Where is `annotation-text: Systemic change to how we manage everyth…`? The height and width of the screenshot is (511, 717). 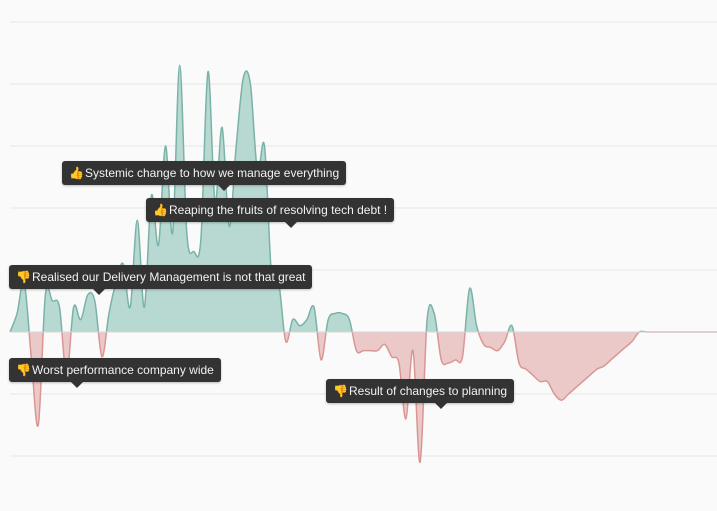
annotation-text: Systemic change to how we manage everyth… is located at coordinates (212, 173).